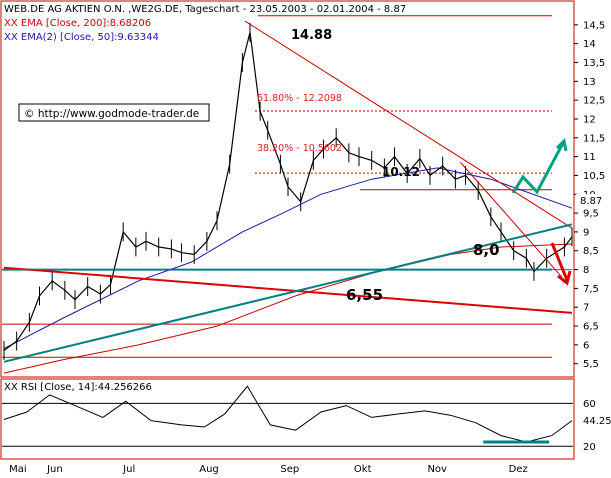 The height and width of the screenshot is (478, 611). What do you see at coordinates (18, 469) in the screenshot?
I see `month-label: Mai` at bounding box center [18, 469].